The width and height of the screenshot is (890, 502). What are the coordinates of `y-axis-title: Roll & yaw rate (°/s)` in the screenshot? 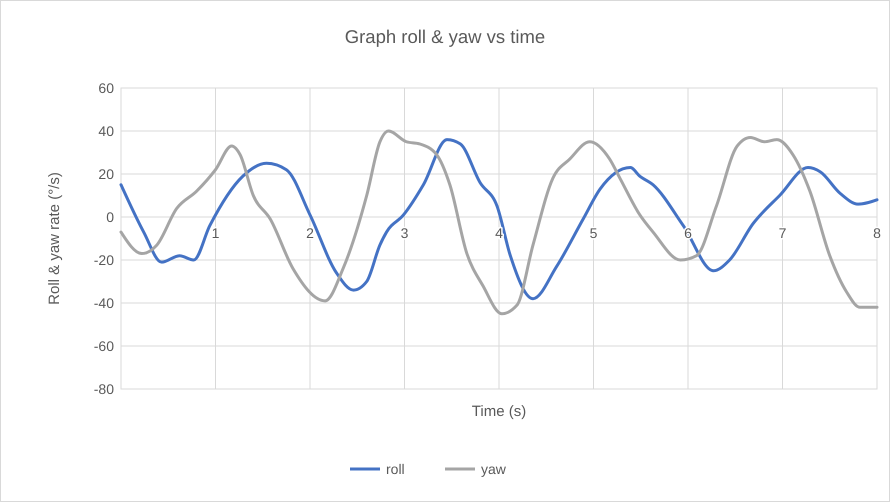 It's located at (54, 238).